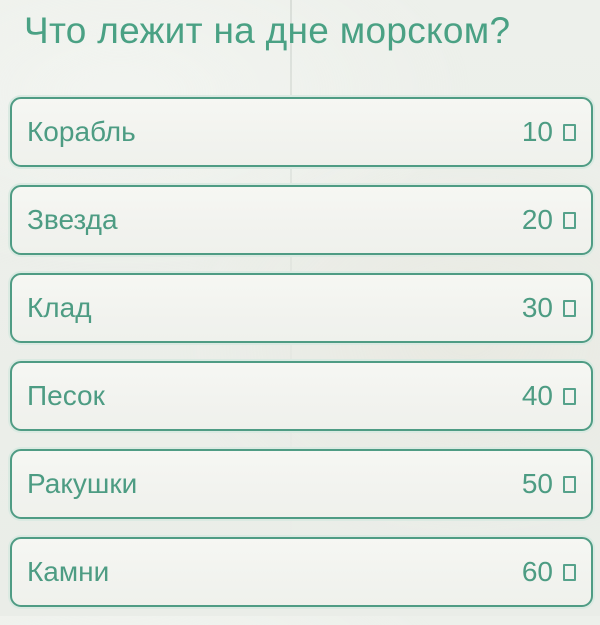 The width and height of the screenshot is (600, 625). What do you see at coordinates (66, 395) in the screenshot?
I see `answer-label: Песок` at bounding box center [66, 395].